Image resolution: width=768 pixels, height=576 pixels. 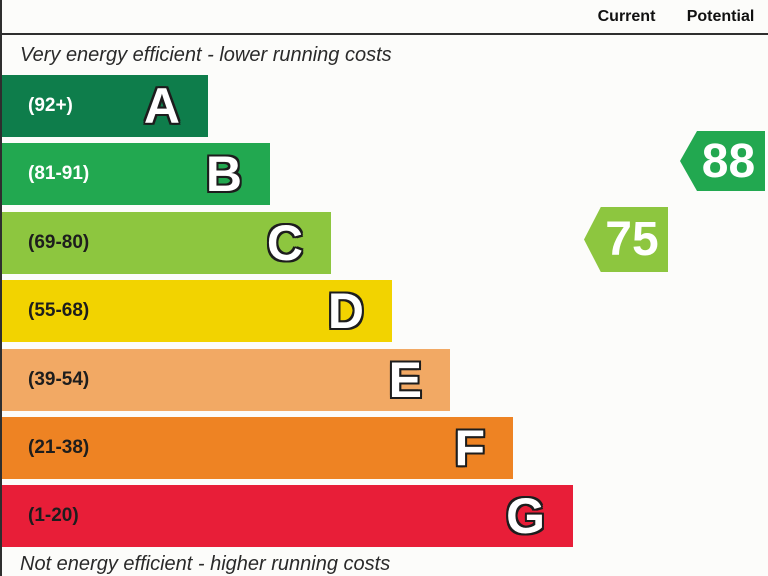 What do you see at coordinates (161, 106) in the screenshot?
I see `band-a-letter: A` at bounding box center [161, 106].